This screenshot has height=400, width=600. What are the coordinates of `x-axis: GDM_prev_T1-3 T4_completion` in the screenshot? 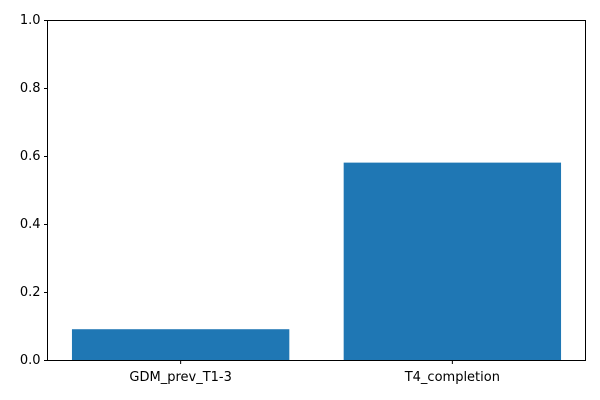 It's located at (314, 372).